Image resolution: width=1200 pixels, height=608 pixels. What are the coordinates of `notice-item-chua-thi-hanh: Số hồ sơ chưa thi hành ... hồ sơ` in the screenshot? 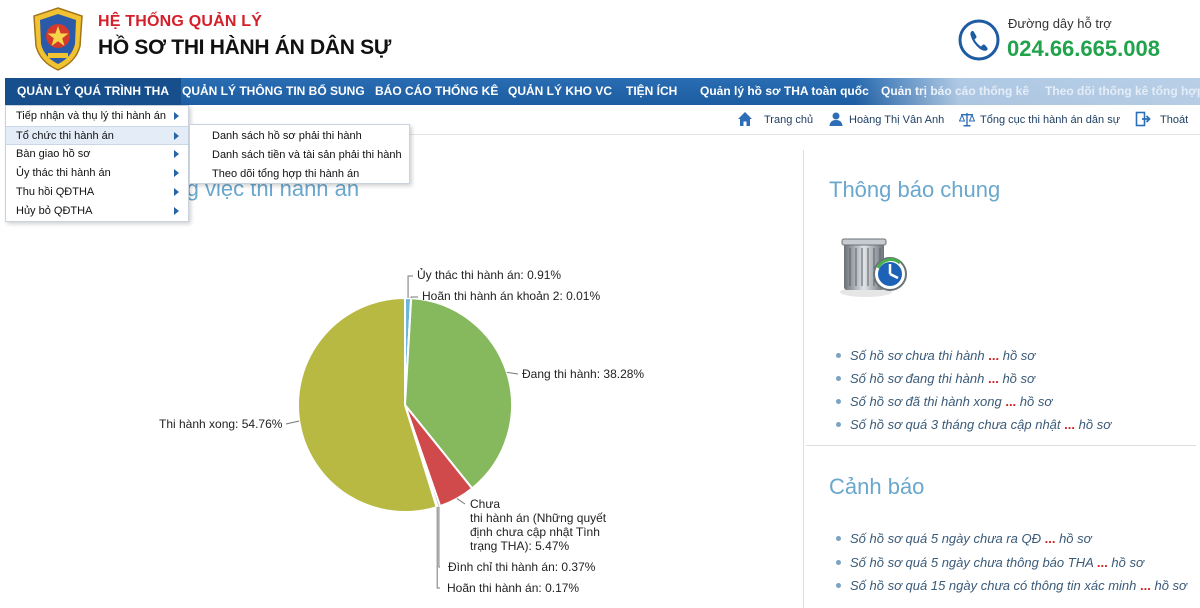 It's located at (935, 355).